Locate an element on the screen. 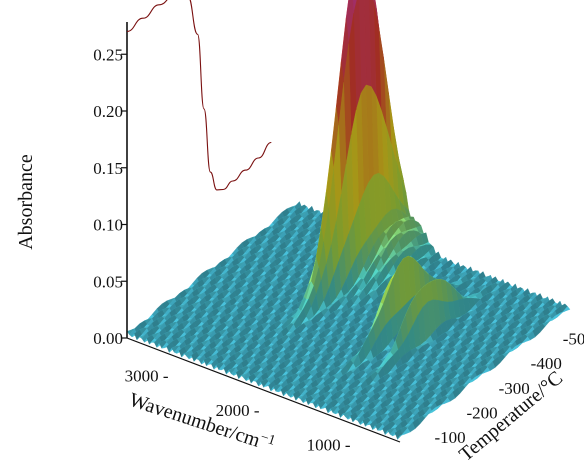 Image resolution: width=584 pixels, height=470 pixels. y-tick-label: 0.20 is located at coordinates (108, 111).